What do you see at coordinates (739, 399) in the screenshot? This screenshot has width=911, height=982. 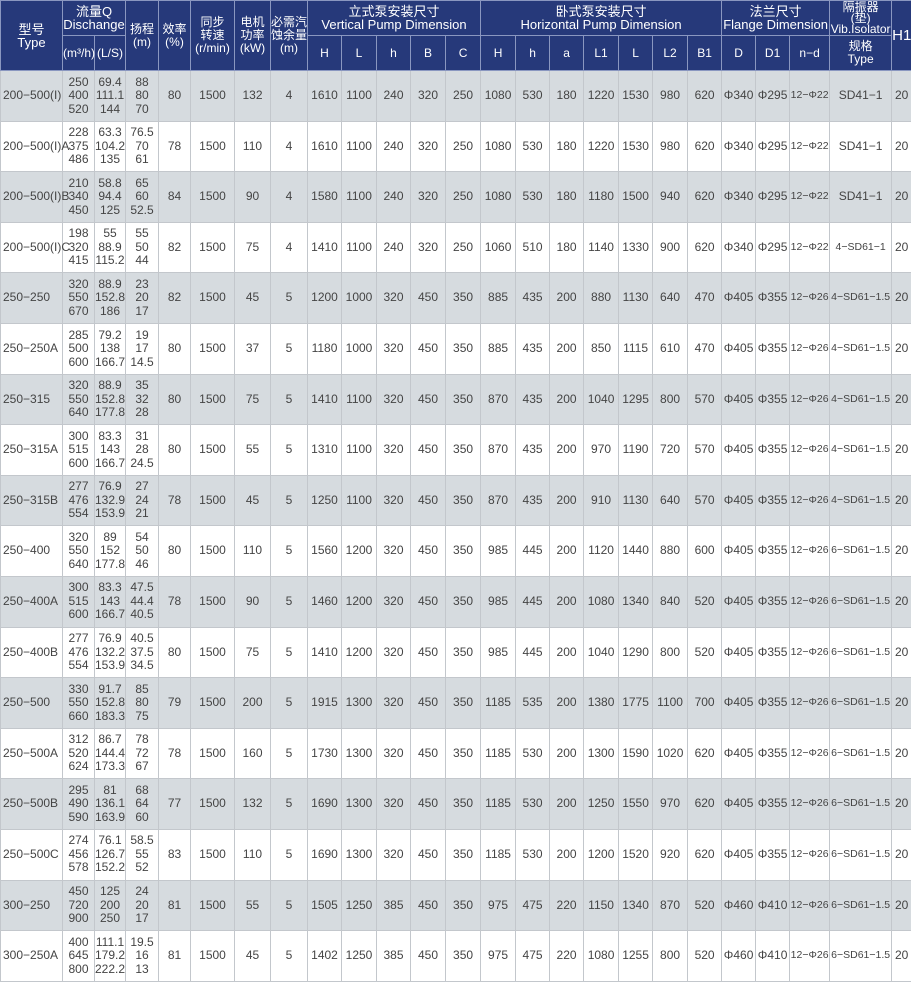 I see `cell-flange-0: Φ405` at bounding box center [739, 399].